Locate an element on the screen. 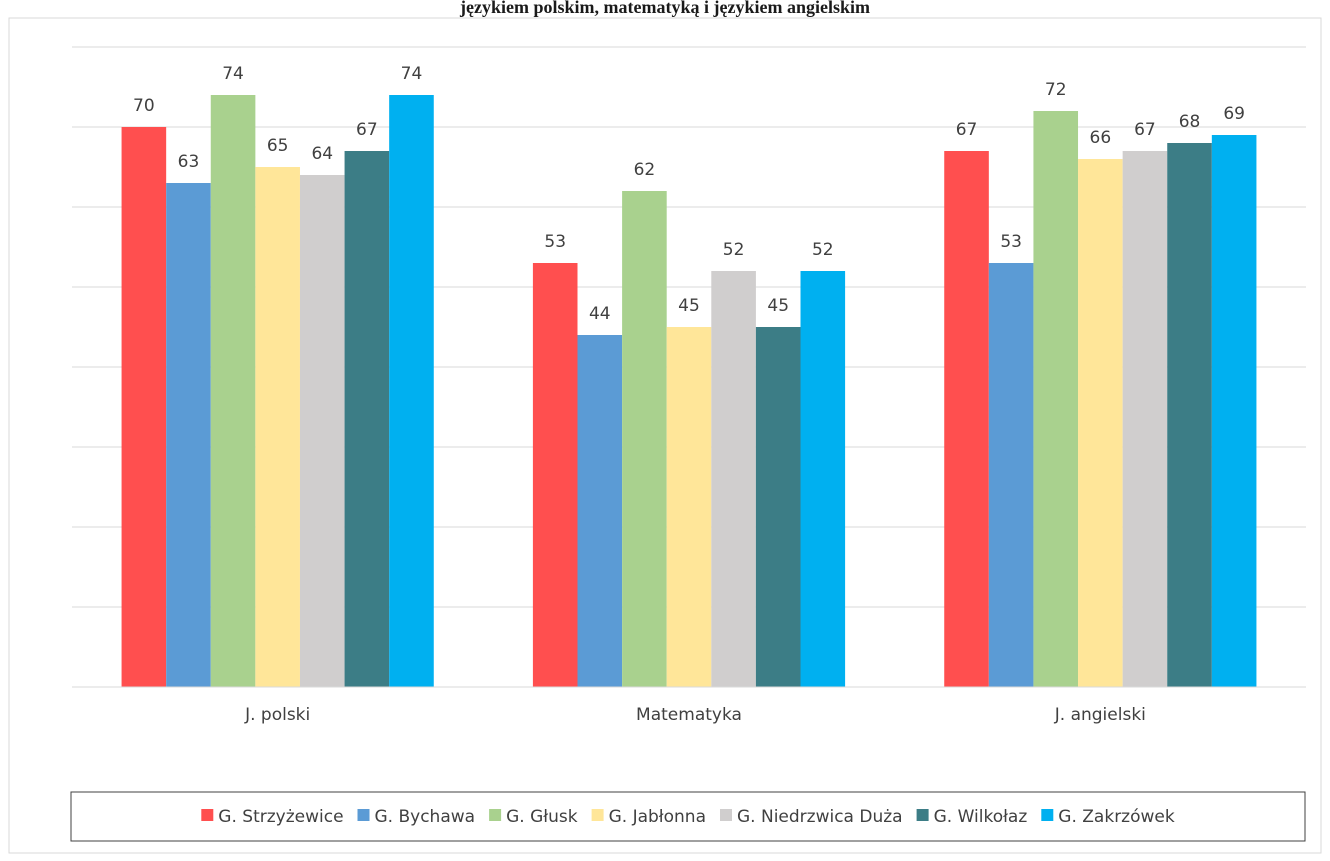 This screenshot has width=1330, height=861. data-label: 72 is located at coordinates (1056, 90).